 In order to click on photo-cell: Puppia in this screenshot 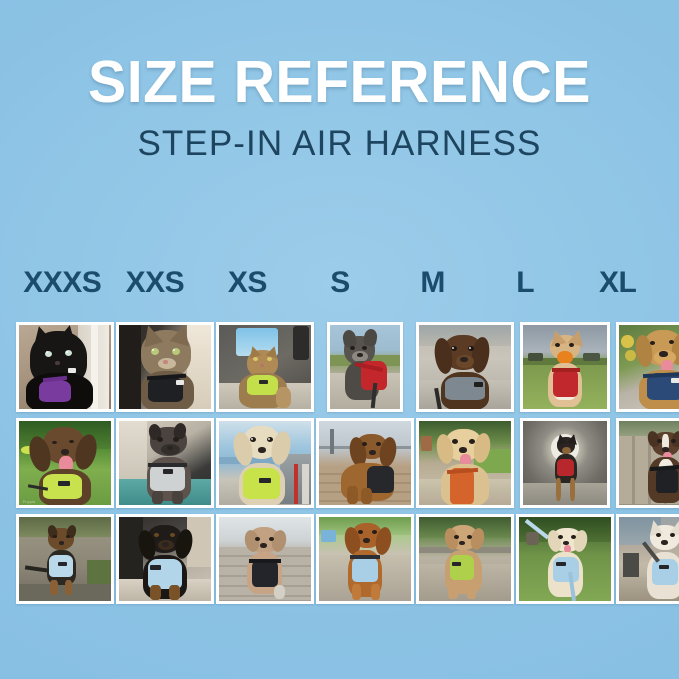, I will do `click(65, 462)`.